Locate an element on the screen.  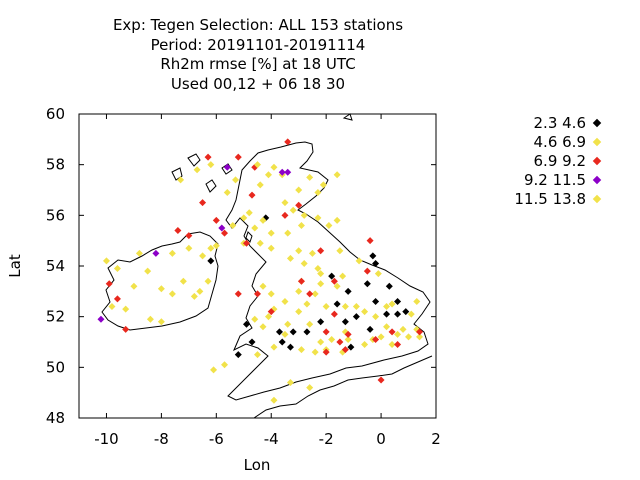
x-tick-label: -6 is located at coordinates (216, 439).